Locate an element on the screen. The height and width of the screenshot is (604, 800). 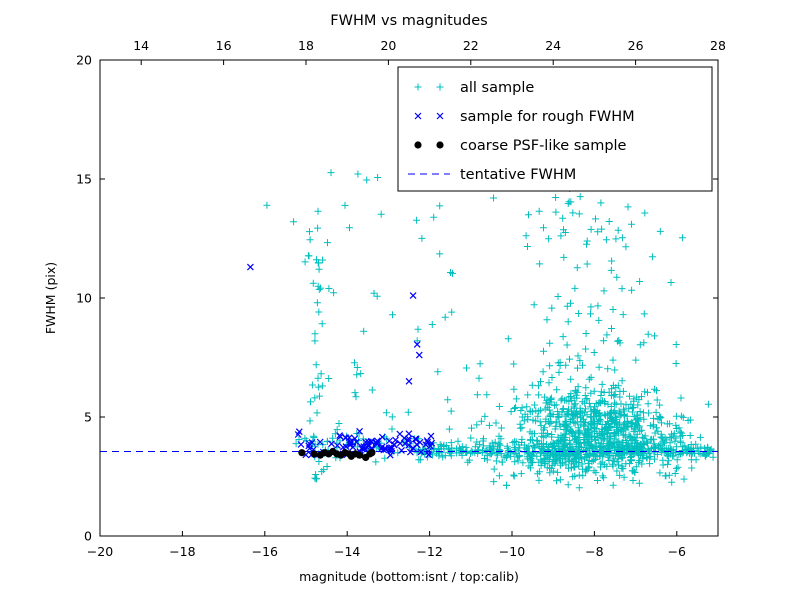
y-tick-label: 5 is located at coordinates (88, 417).